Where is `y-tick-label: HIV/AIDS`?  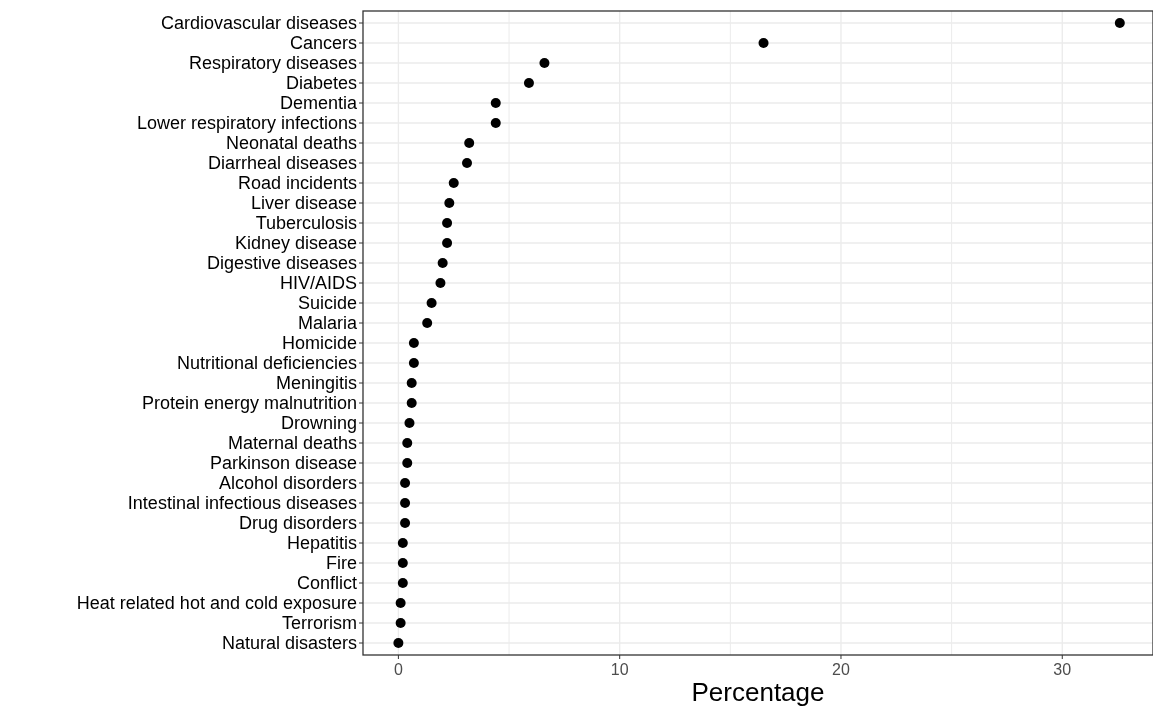 y-tick-label: HIV/AIDS is located at coordinates (318, 283).